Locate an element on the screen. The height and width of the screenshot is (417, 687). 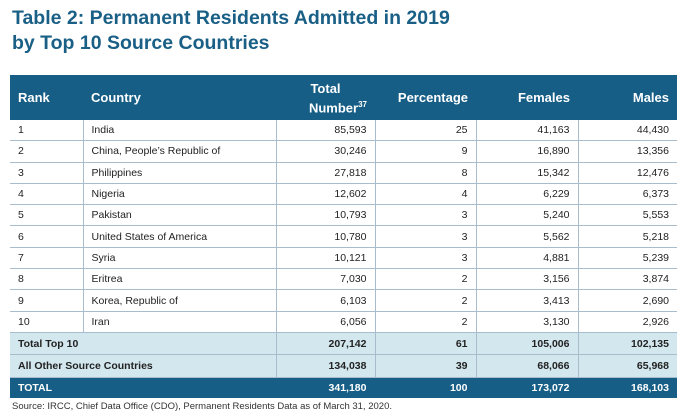
total-cell: 12,602 is located at coordinates (325, 194).